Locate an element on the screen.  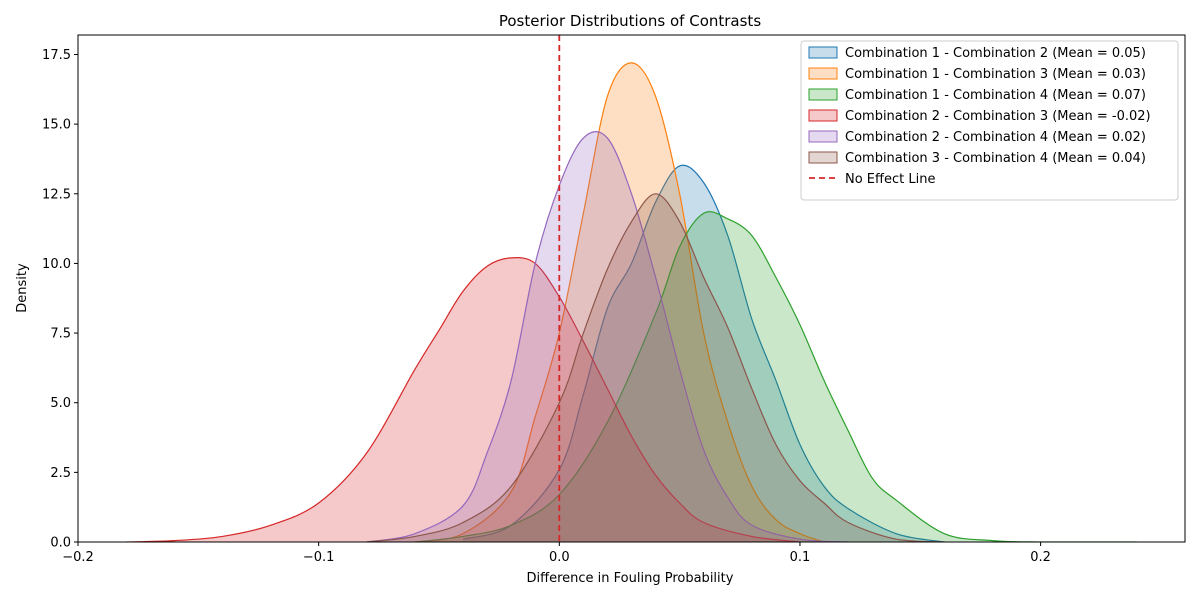
legend-label-no-effect: No Effect Line is located at coordinates (890, 179).